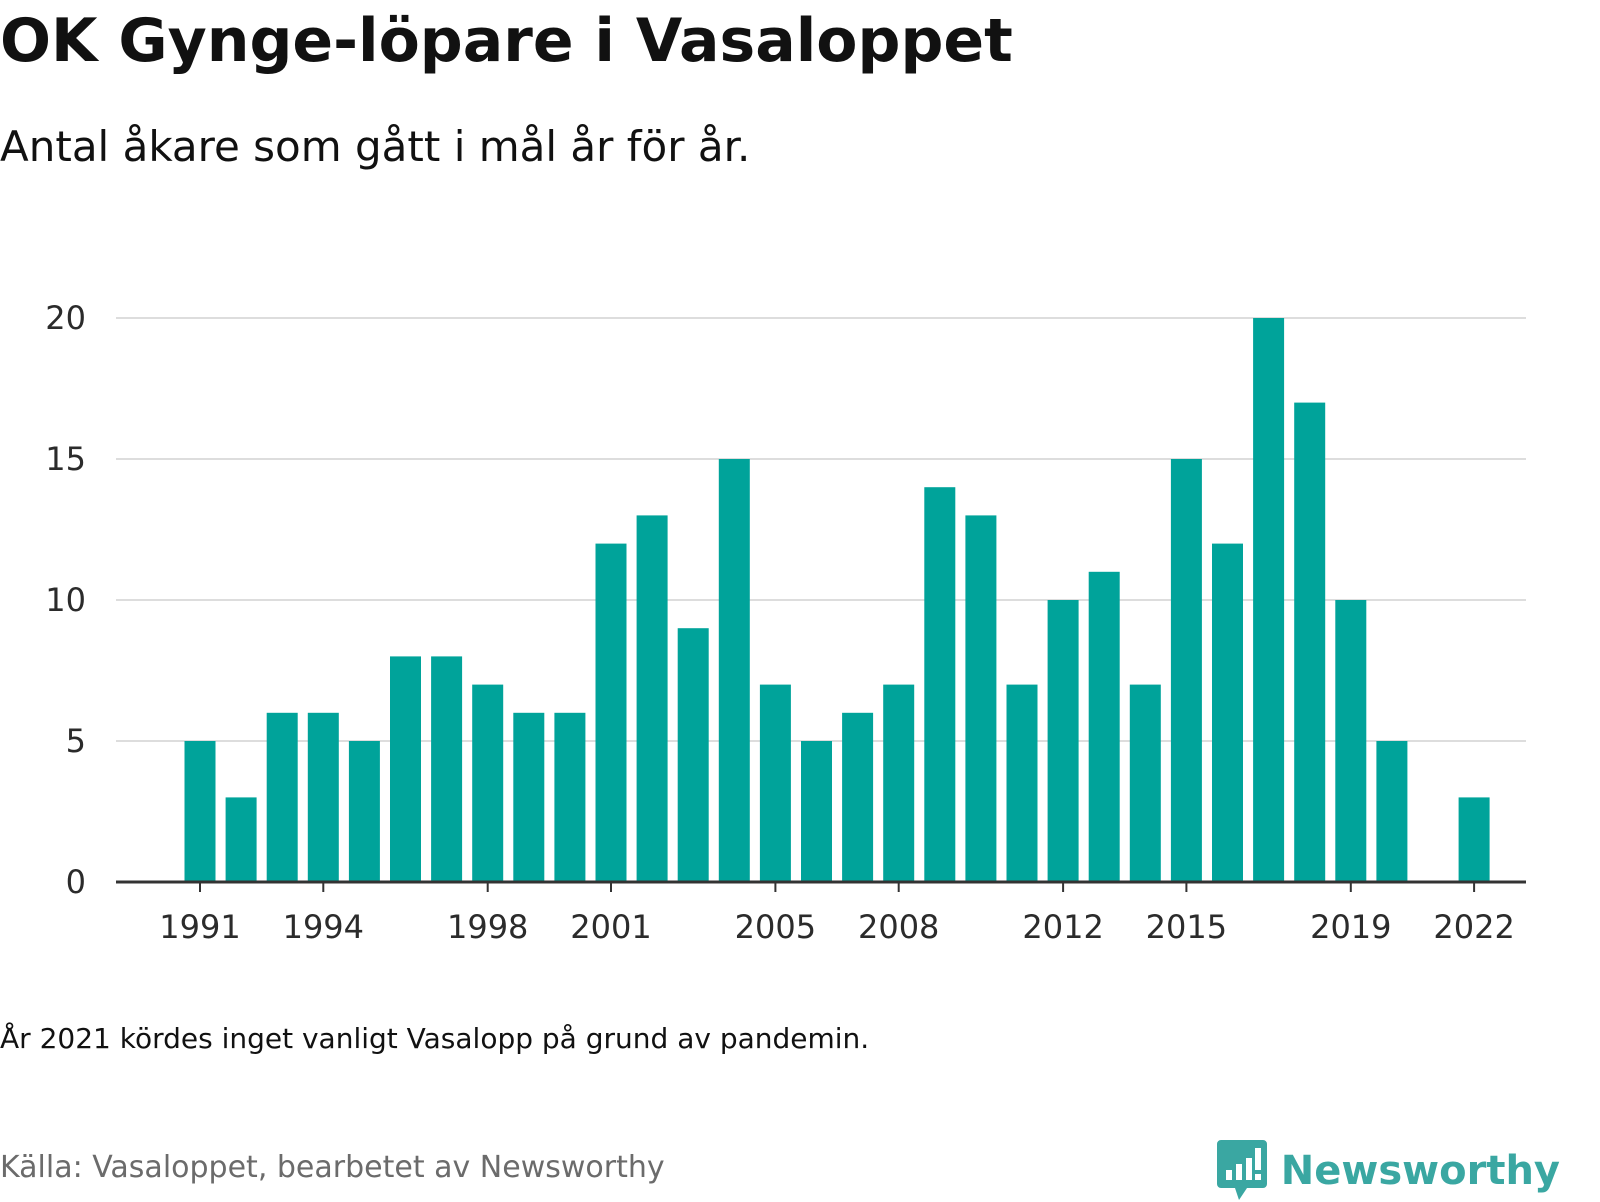 The image size is (1600, 1202). What do you see at coordinates (1473, 927) in the screenshot?
I see `x-tick-label-2022: 2022` at bounding box center [1473, 927].